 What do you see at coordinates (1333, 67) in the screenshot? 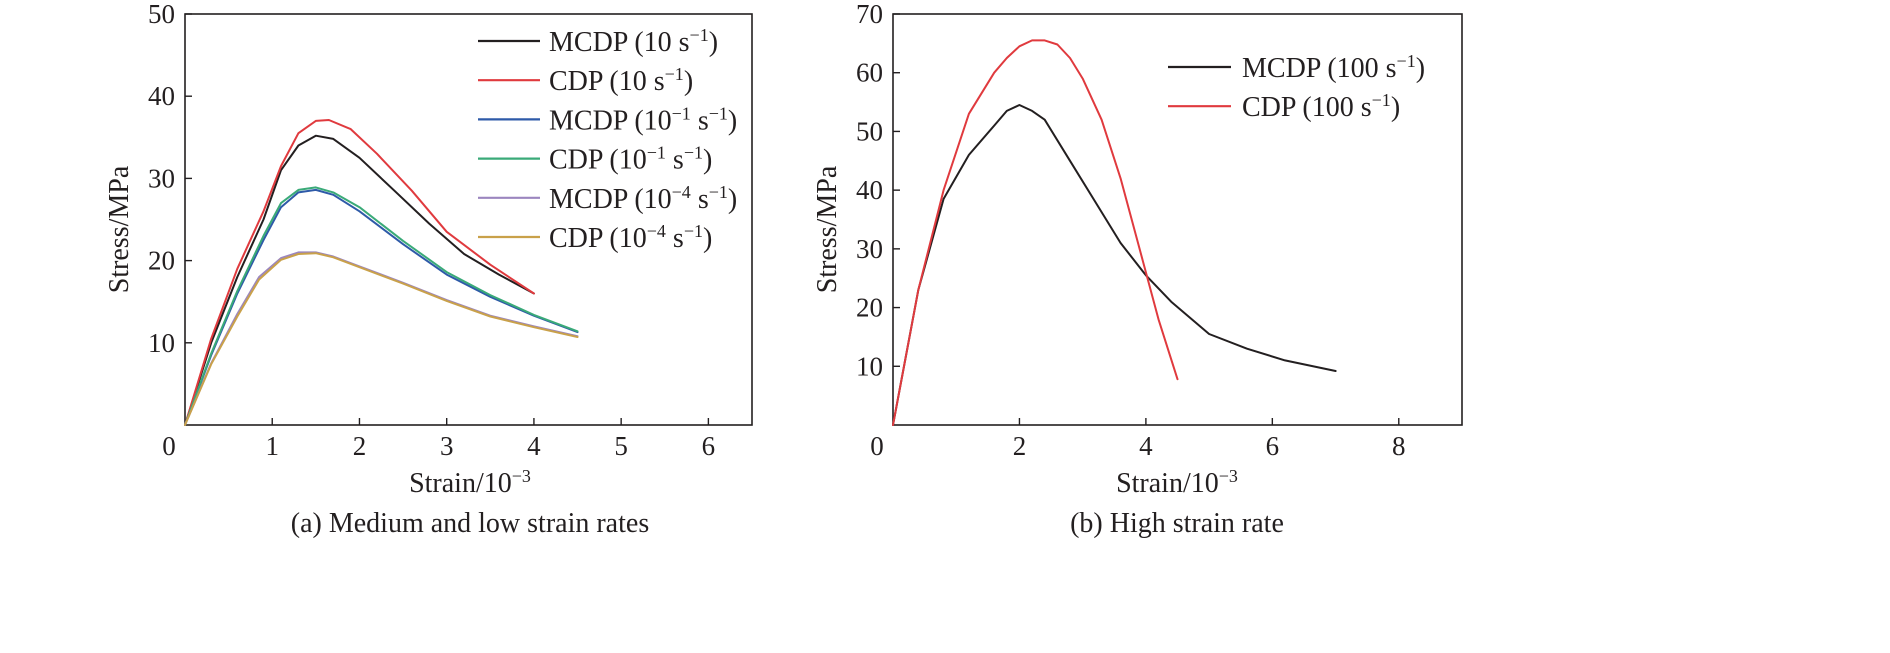
I see `legend-label: MCDP (100 s−1)` at bounding box center [1333, 67].